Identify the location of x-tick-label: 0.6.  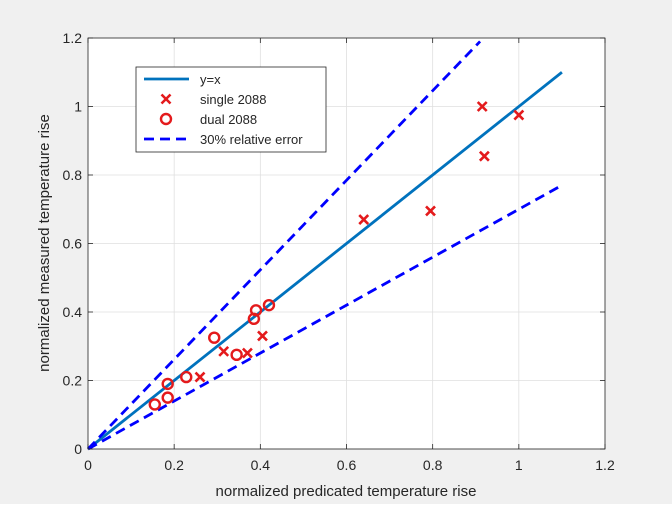
(347, 465).